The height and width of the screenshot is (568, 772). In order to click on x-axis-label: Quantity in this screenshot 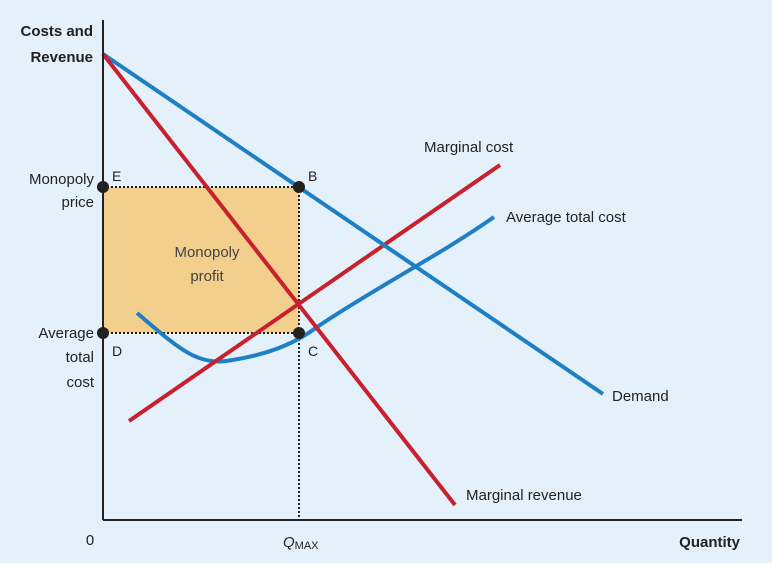, I will do `click(709, 542)`.